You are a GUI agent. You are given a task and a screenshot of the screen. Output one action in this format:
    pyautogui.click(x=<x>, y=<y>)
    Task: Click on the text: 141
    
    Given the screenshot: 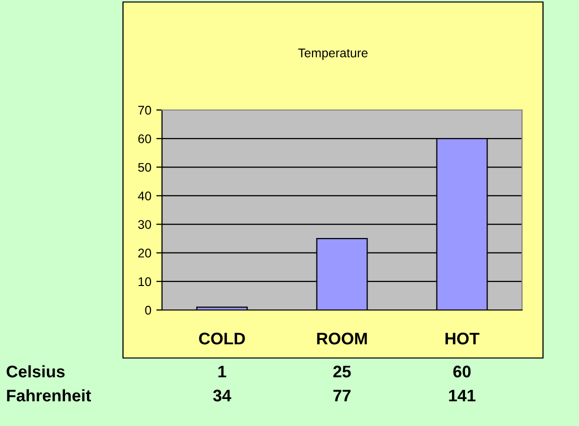 What is the action you would take?
    pyautogui.click(x=462, y=396)
    